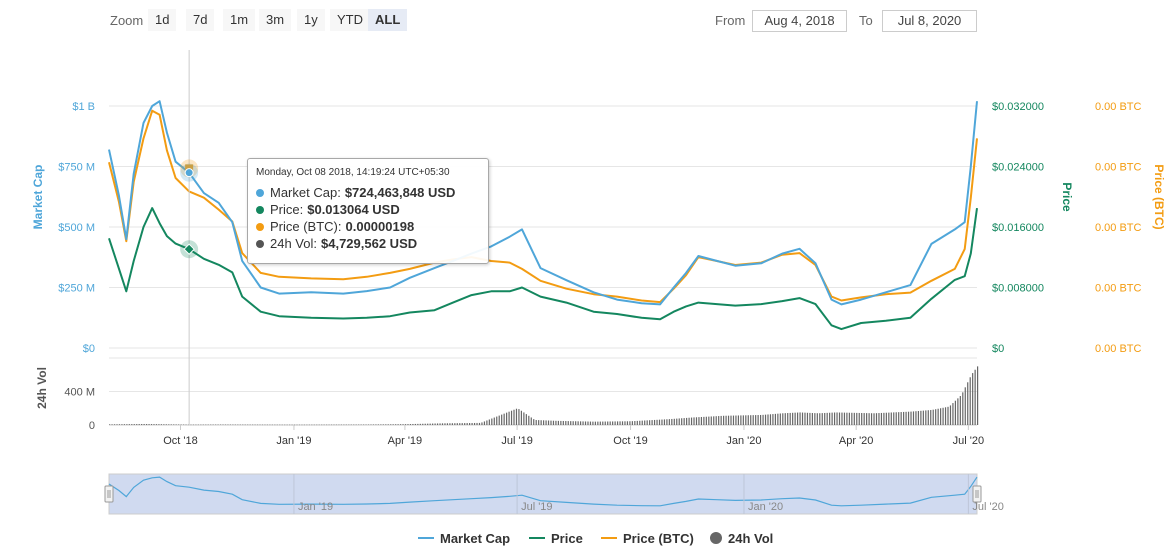 This screenshot has width=1173, height=552. What do you see at coordinates (287, 209) in the screenshot?
I see `tooltip-label: Price:` at bounding box center [287, 209].